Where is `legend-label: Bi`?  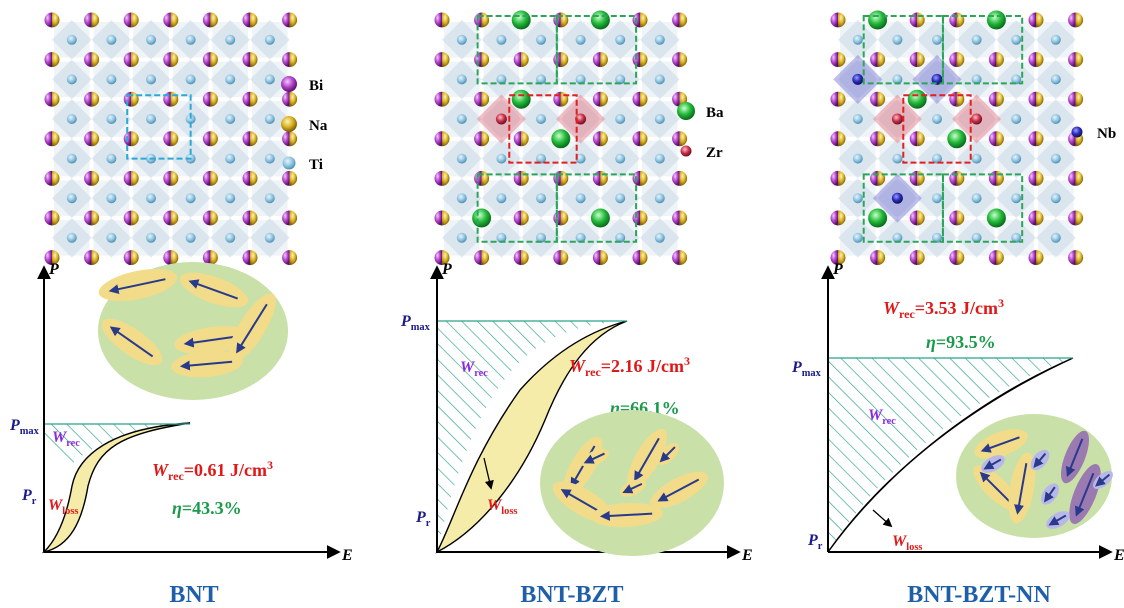
legend-label: Bi is located at coordinates (316, 86).